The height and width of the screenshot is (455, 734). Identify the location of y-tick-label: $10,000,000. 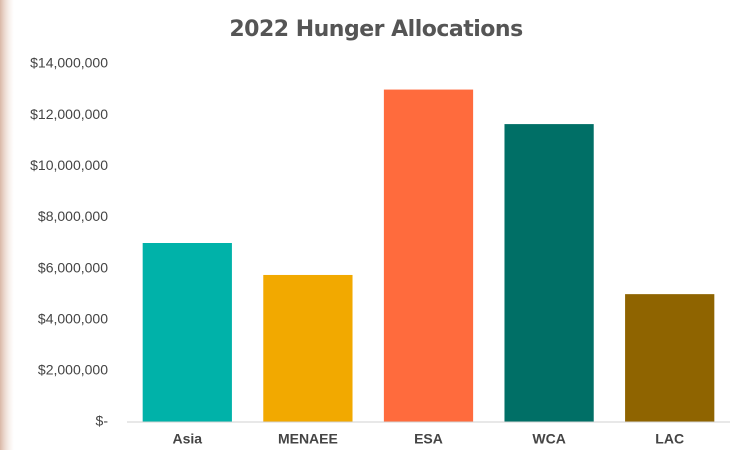
(69, 165).